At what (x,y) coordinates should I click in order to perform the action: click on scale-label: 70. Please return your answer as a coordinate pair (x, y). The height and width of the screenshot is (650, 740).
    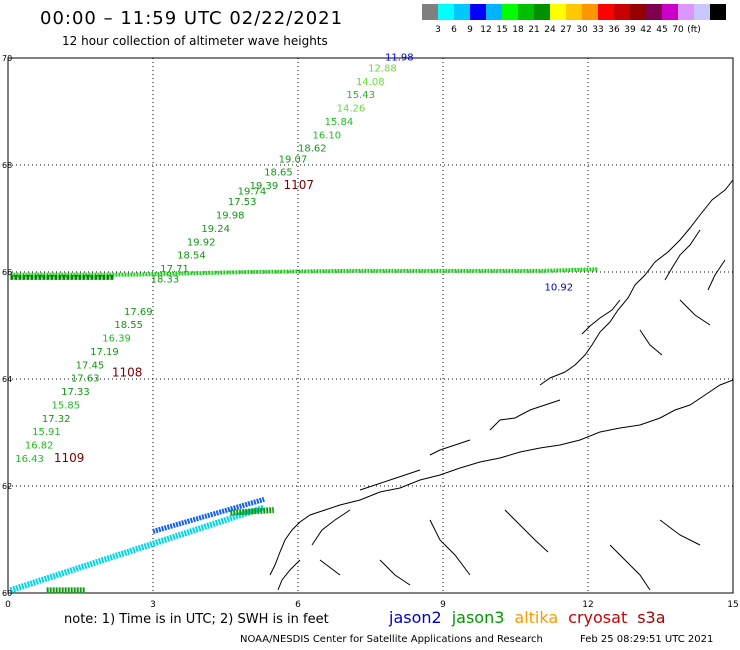
    Looking at the image, I should click on (678, 30).